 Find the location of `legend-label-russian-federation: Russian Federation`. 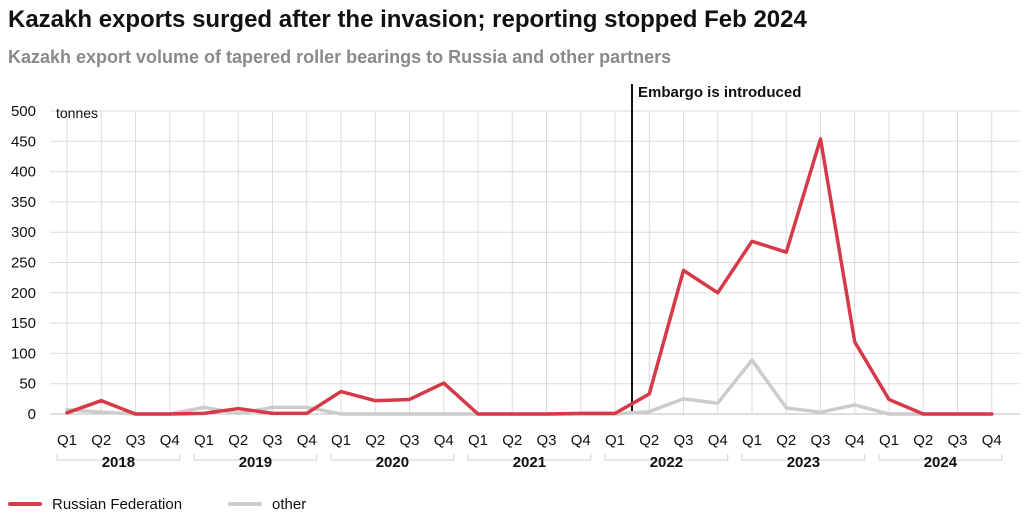

legend-label-russian-federation: Russian Federation is located at coordinates (117, 504).